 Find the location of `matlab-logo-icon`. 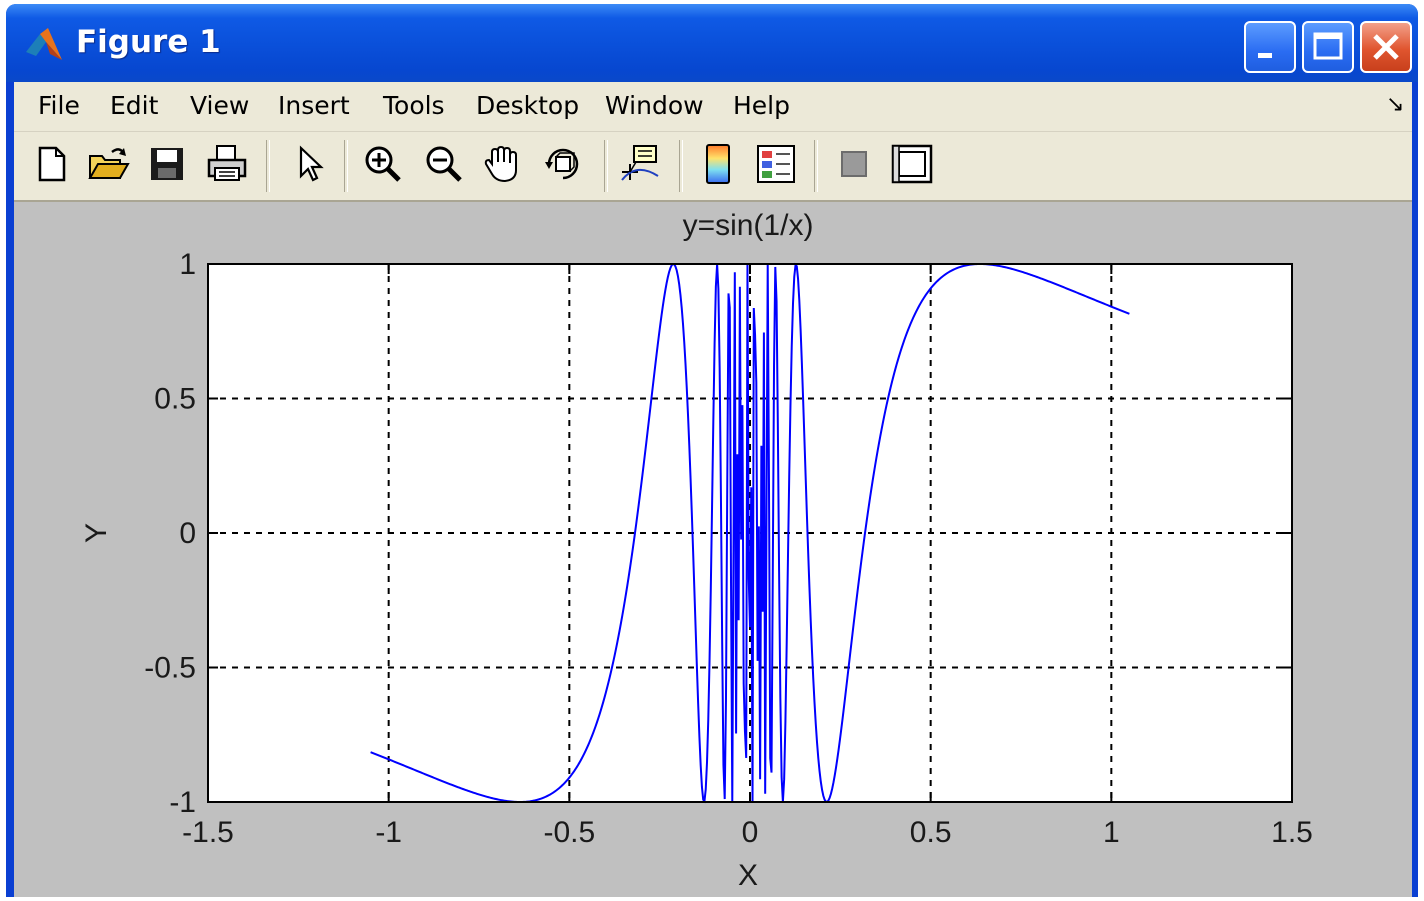

matlab-logo-icon is located at coordinates (44, 44).